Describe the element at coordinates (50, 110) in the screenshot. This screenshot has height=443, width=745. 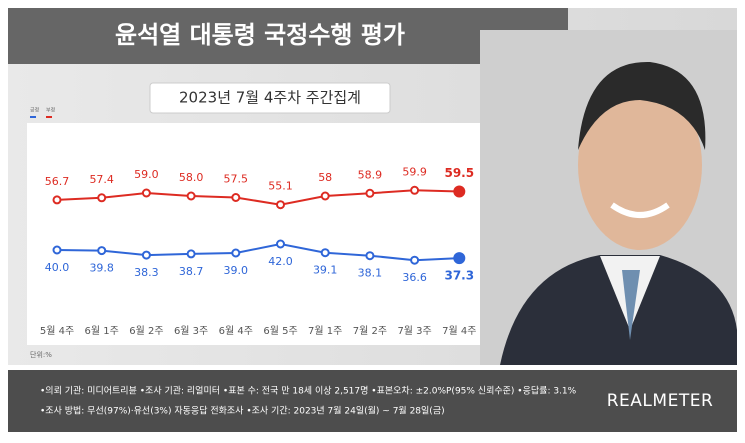
I see `legend-label: 부정` at that location.